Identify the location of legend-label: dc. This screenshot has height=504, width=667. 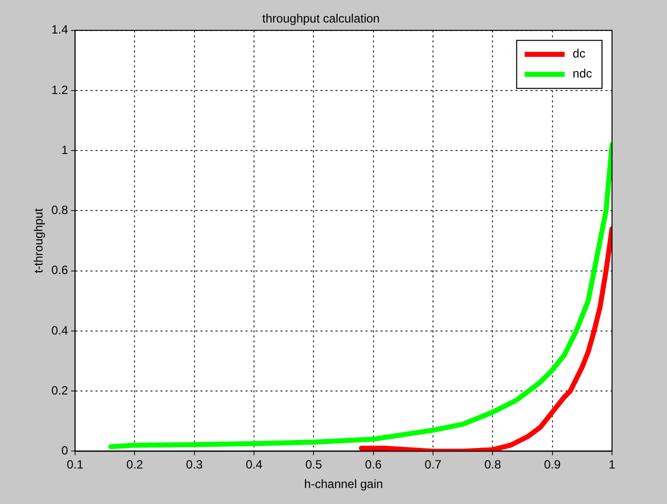
(579, 53).